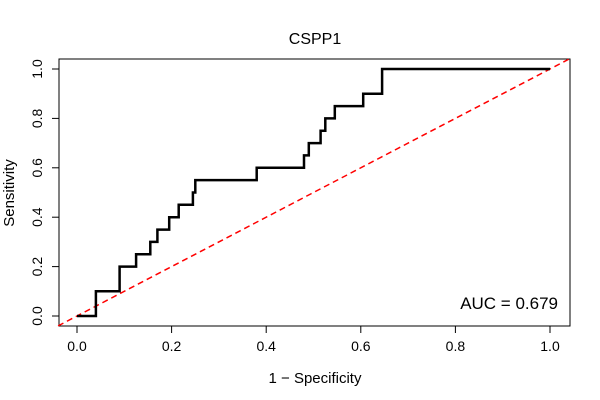 Image resolution: width=600 pixels, height=400 pixels. I want to click on x-tick-label: 1.0, so click(550, 346).